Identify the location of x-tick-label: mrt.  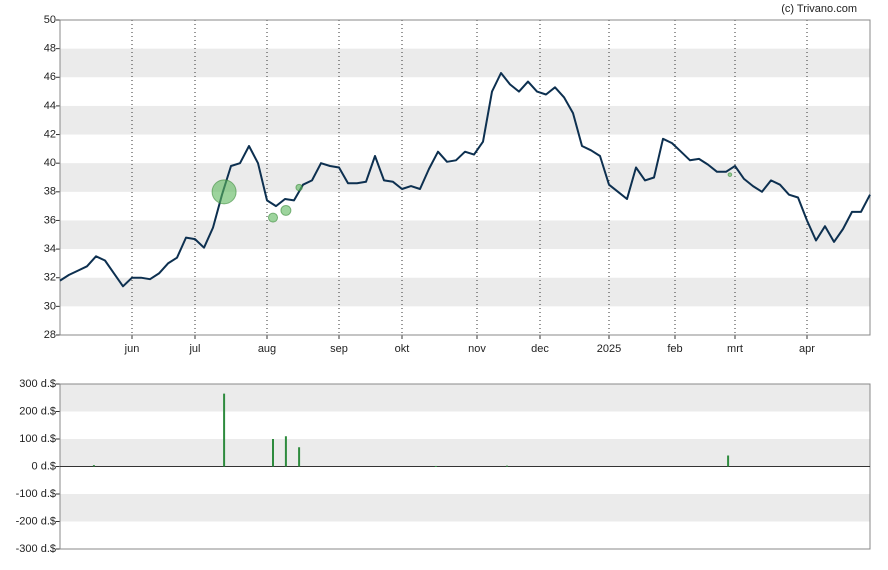
(735, 349).